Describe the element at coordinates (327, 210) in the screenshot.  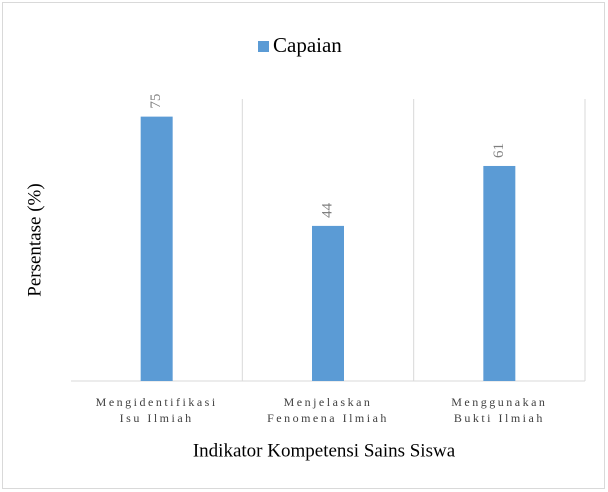
I see `value-label: 44` at that location.